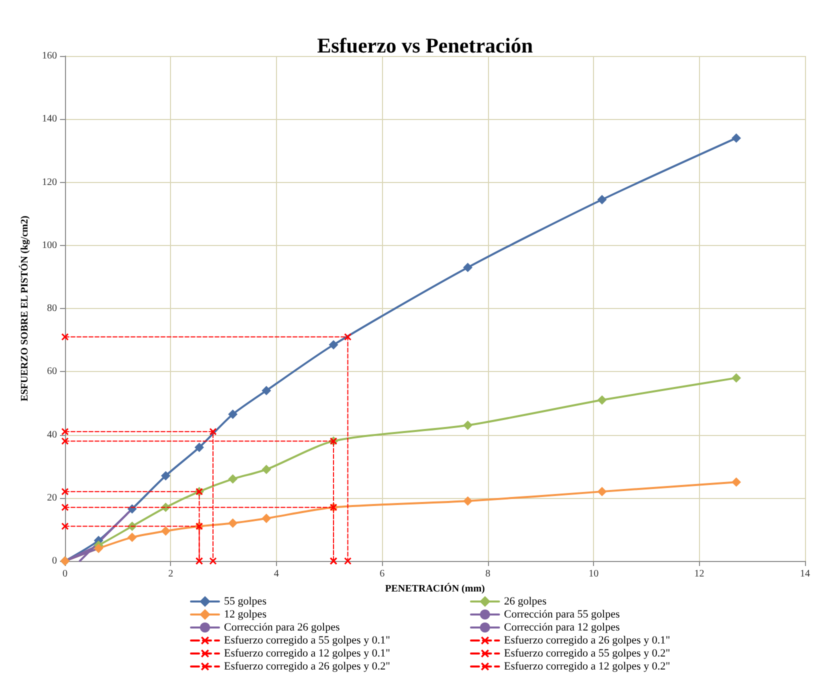 Image resolution: width=819 pixels, height=681 pixels. Describe the element at coordinates (282, 628) in the screenshot. I see `legend-label: Corrección para 26 golpes` at that location.